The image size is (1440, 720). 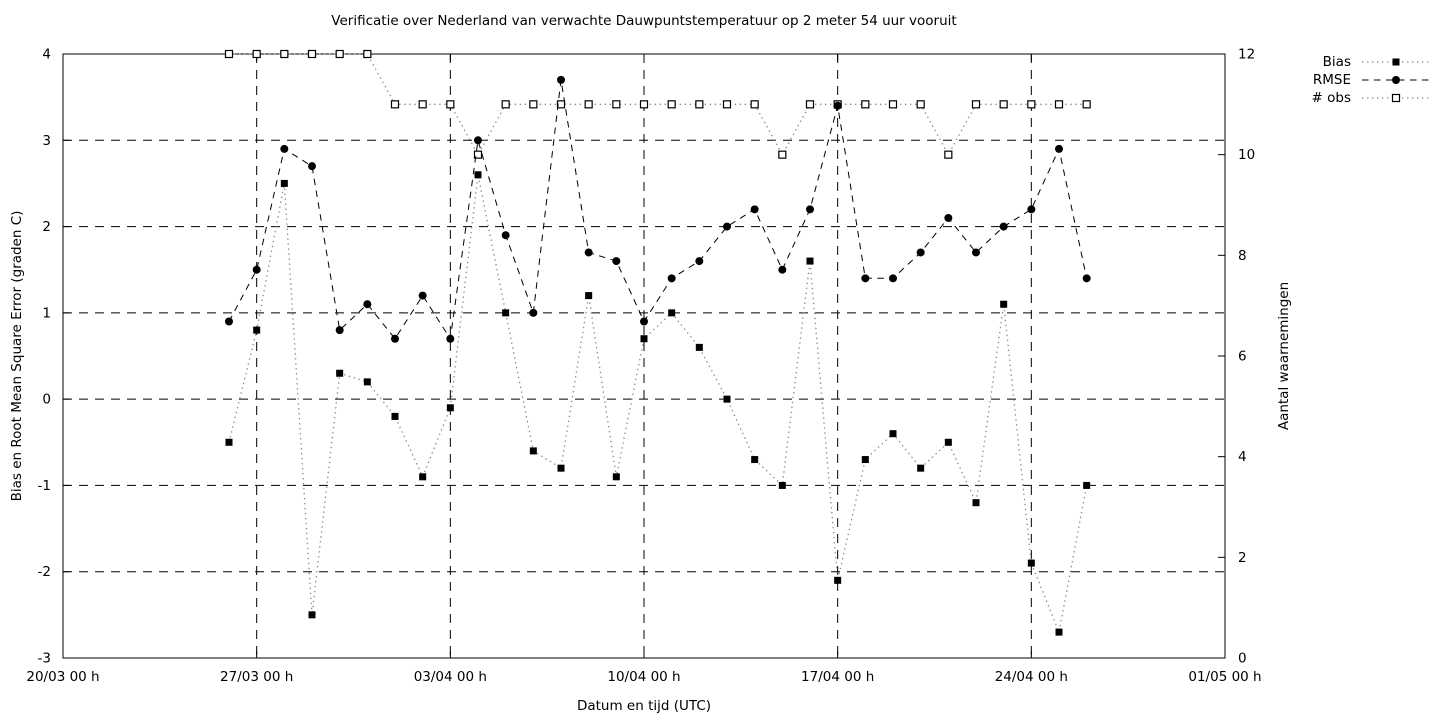 I want to click on legend-label-rmse: RMSE, so click(x=1331, y=80).